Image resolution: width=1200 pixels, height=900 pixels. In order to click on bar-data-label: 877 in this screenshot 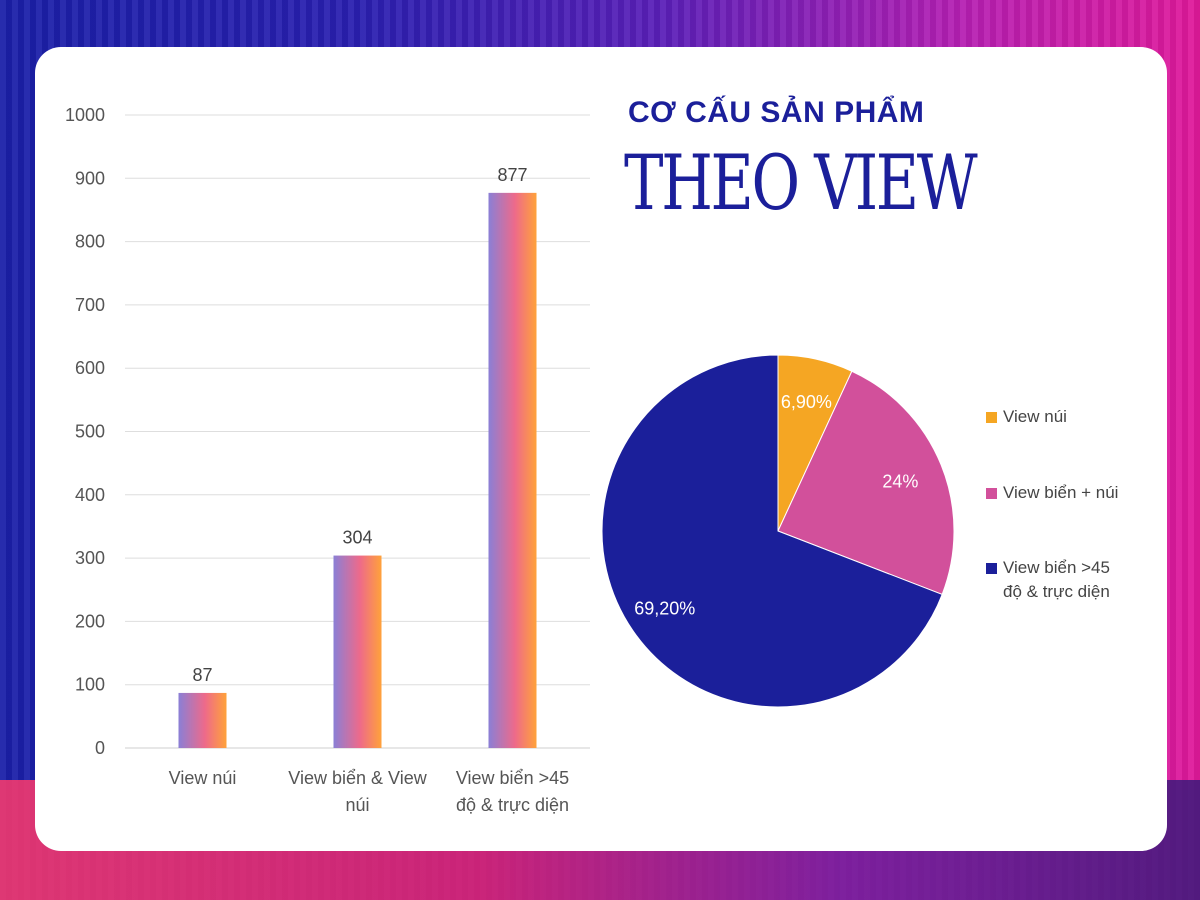, I will do `click(512, 175)`.